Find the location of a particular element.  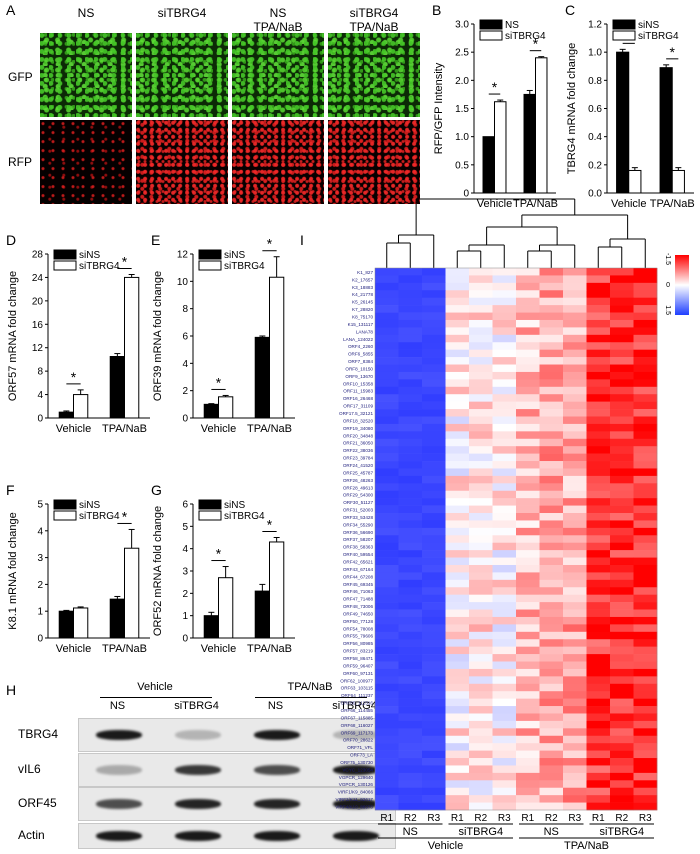

blot-group-tpa: TPA/NaB is located at coordinates (310, 687).